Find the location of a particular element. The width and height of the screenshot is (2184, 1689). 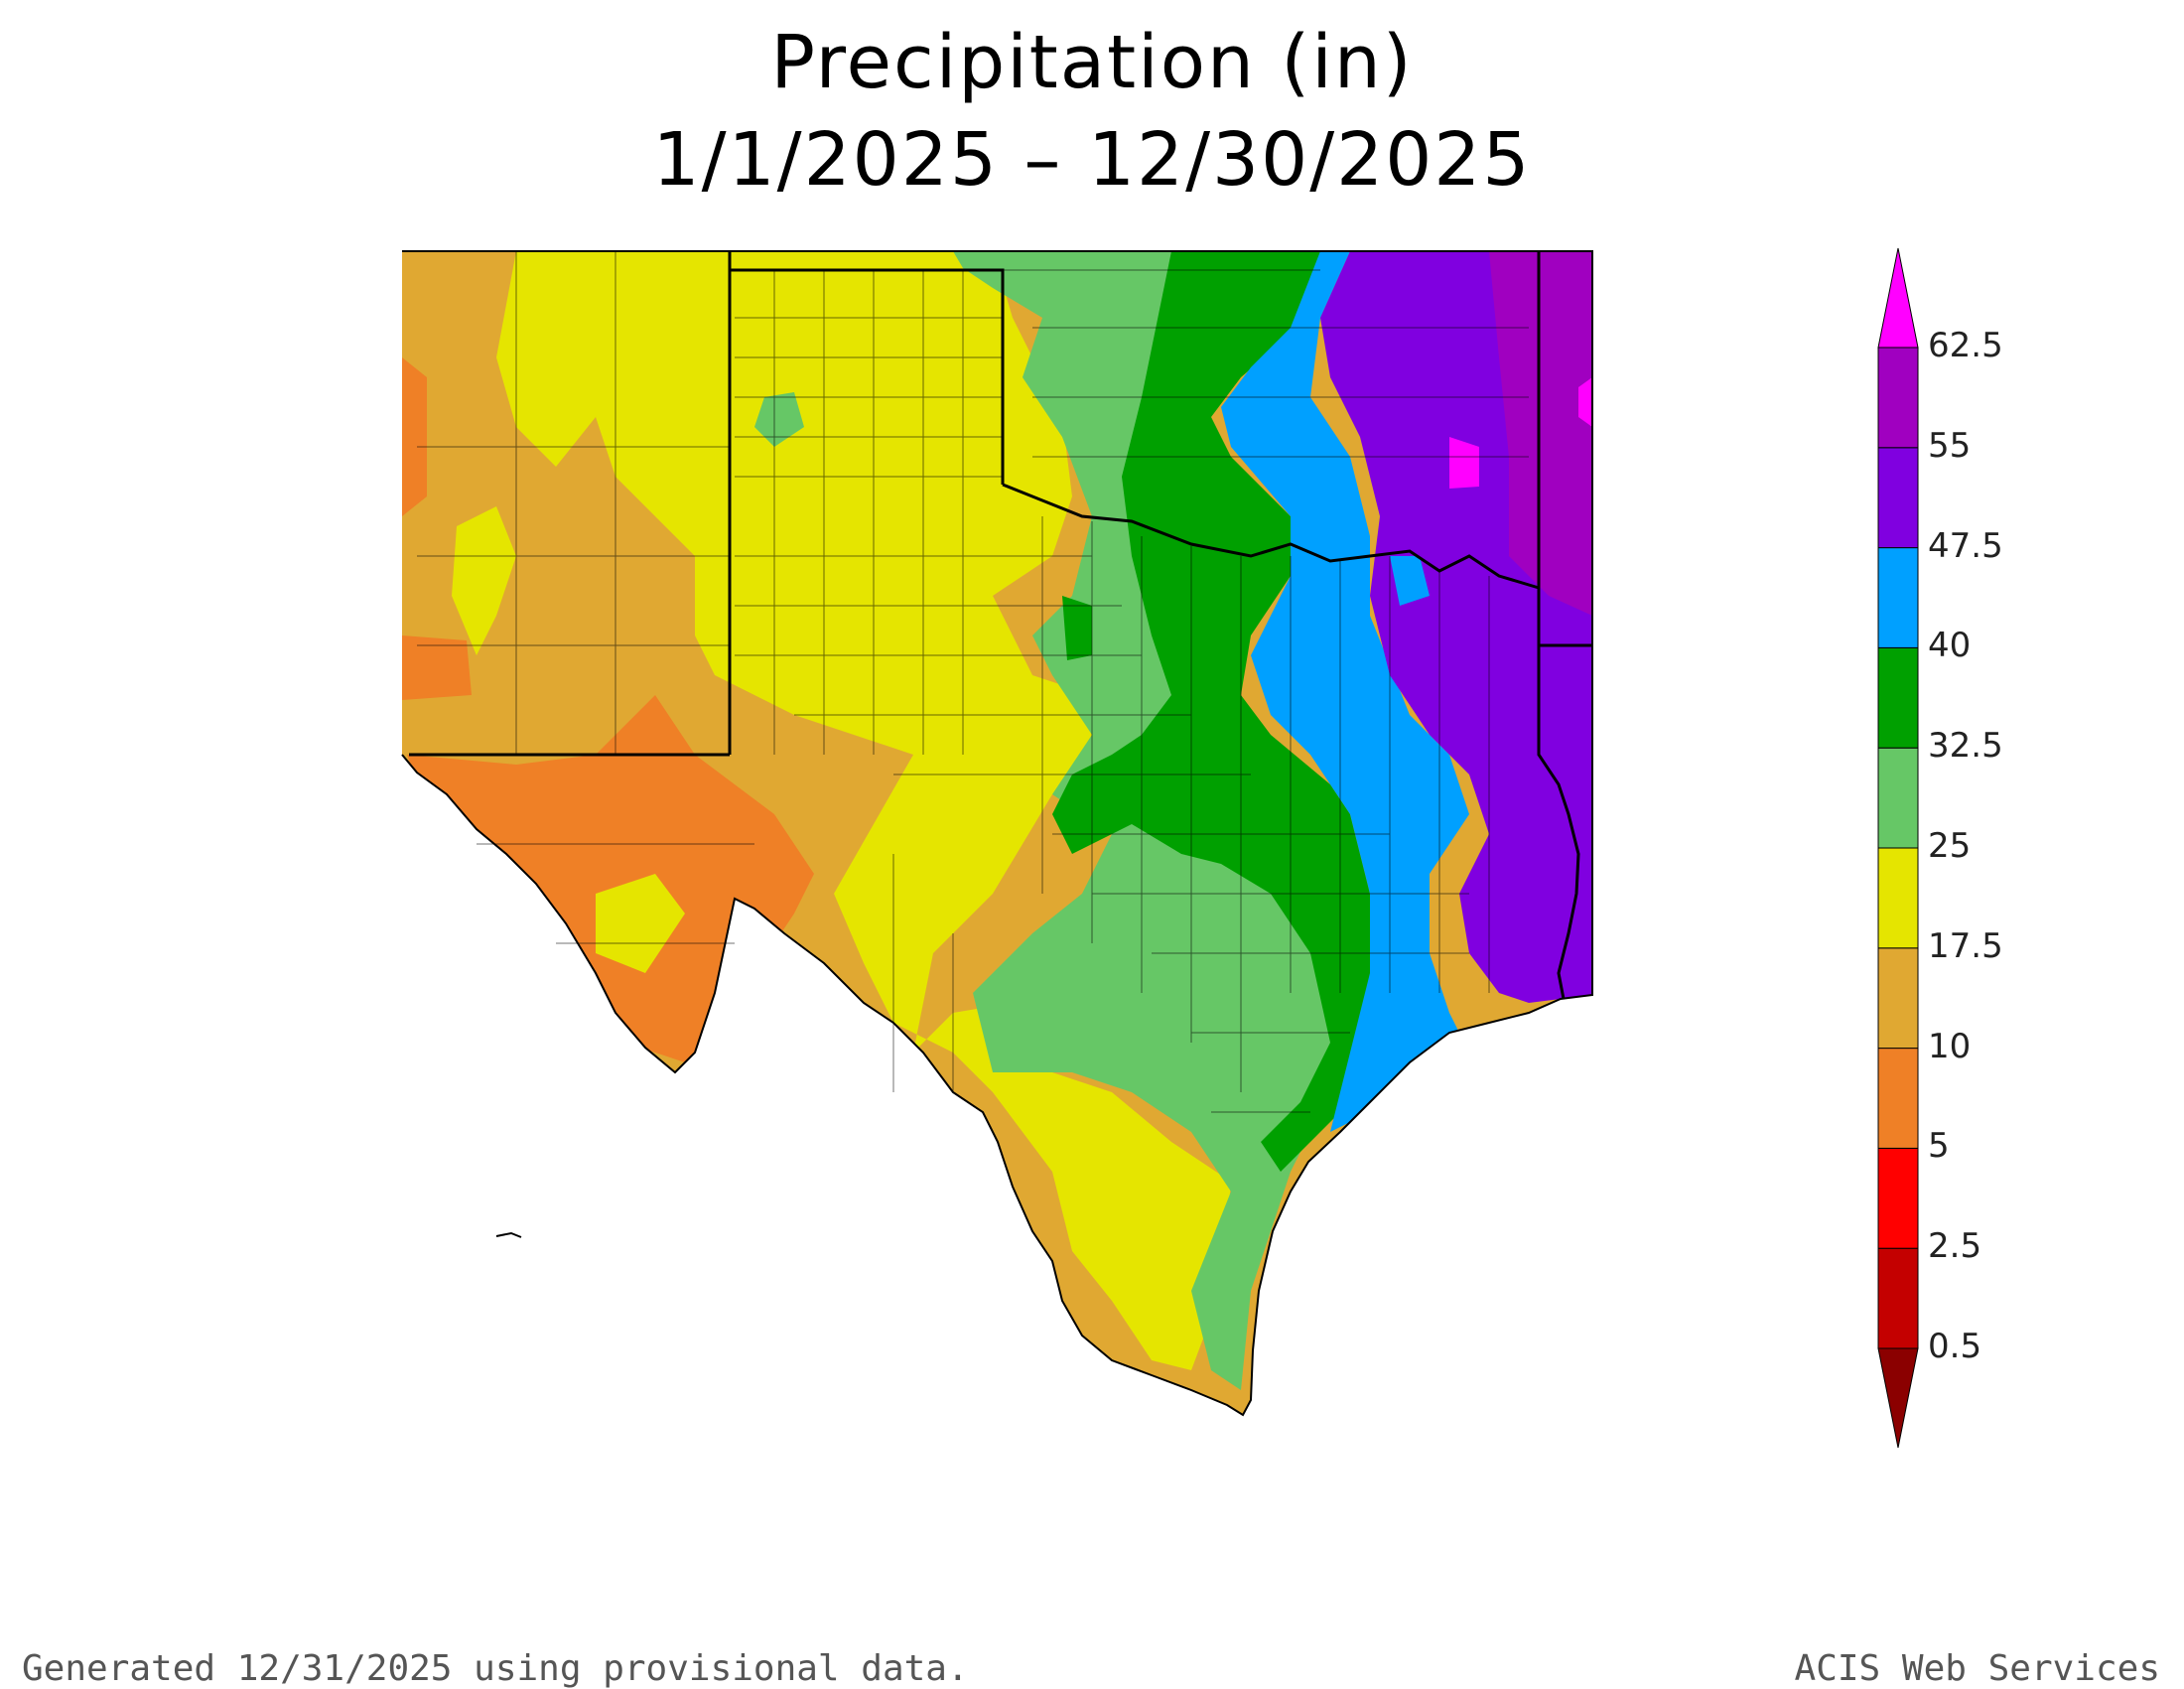

legend-label: 2.5 is located at coordinates (1955, 1246).